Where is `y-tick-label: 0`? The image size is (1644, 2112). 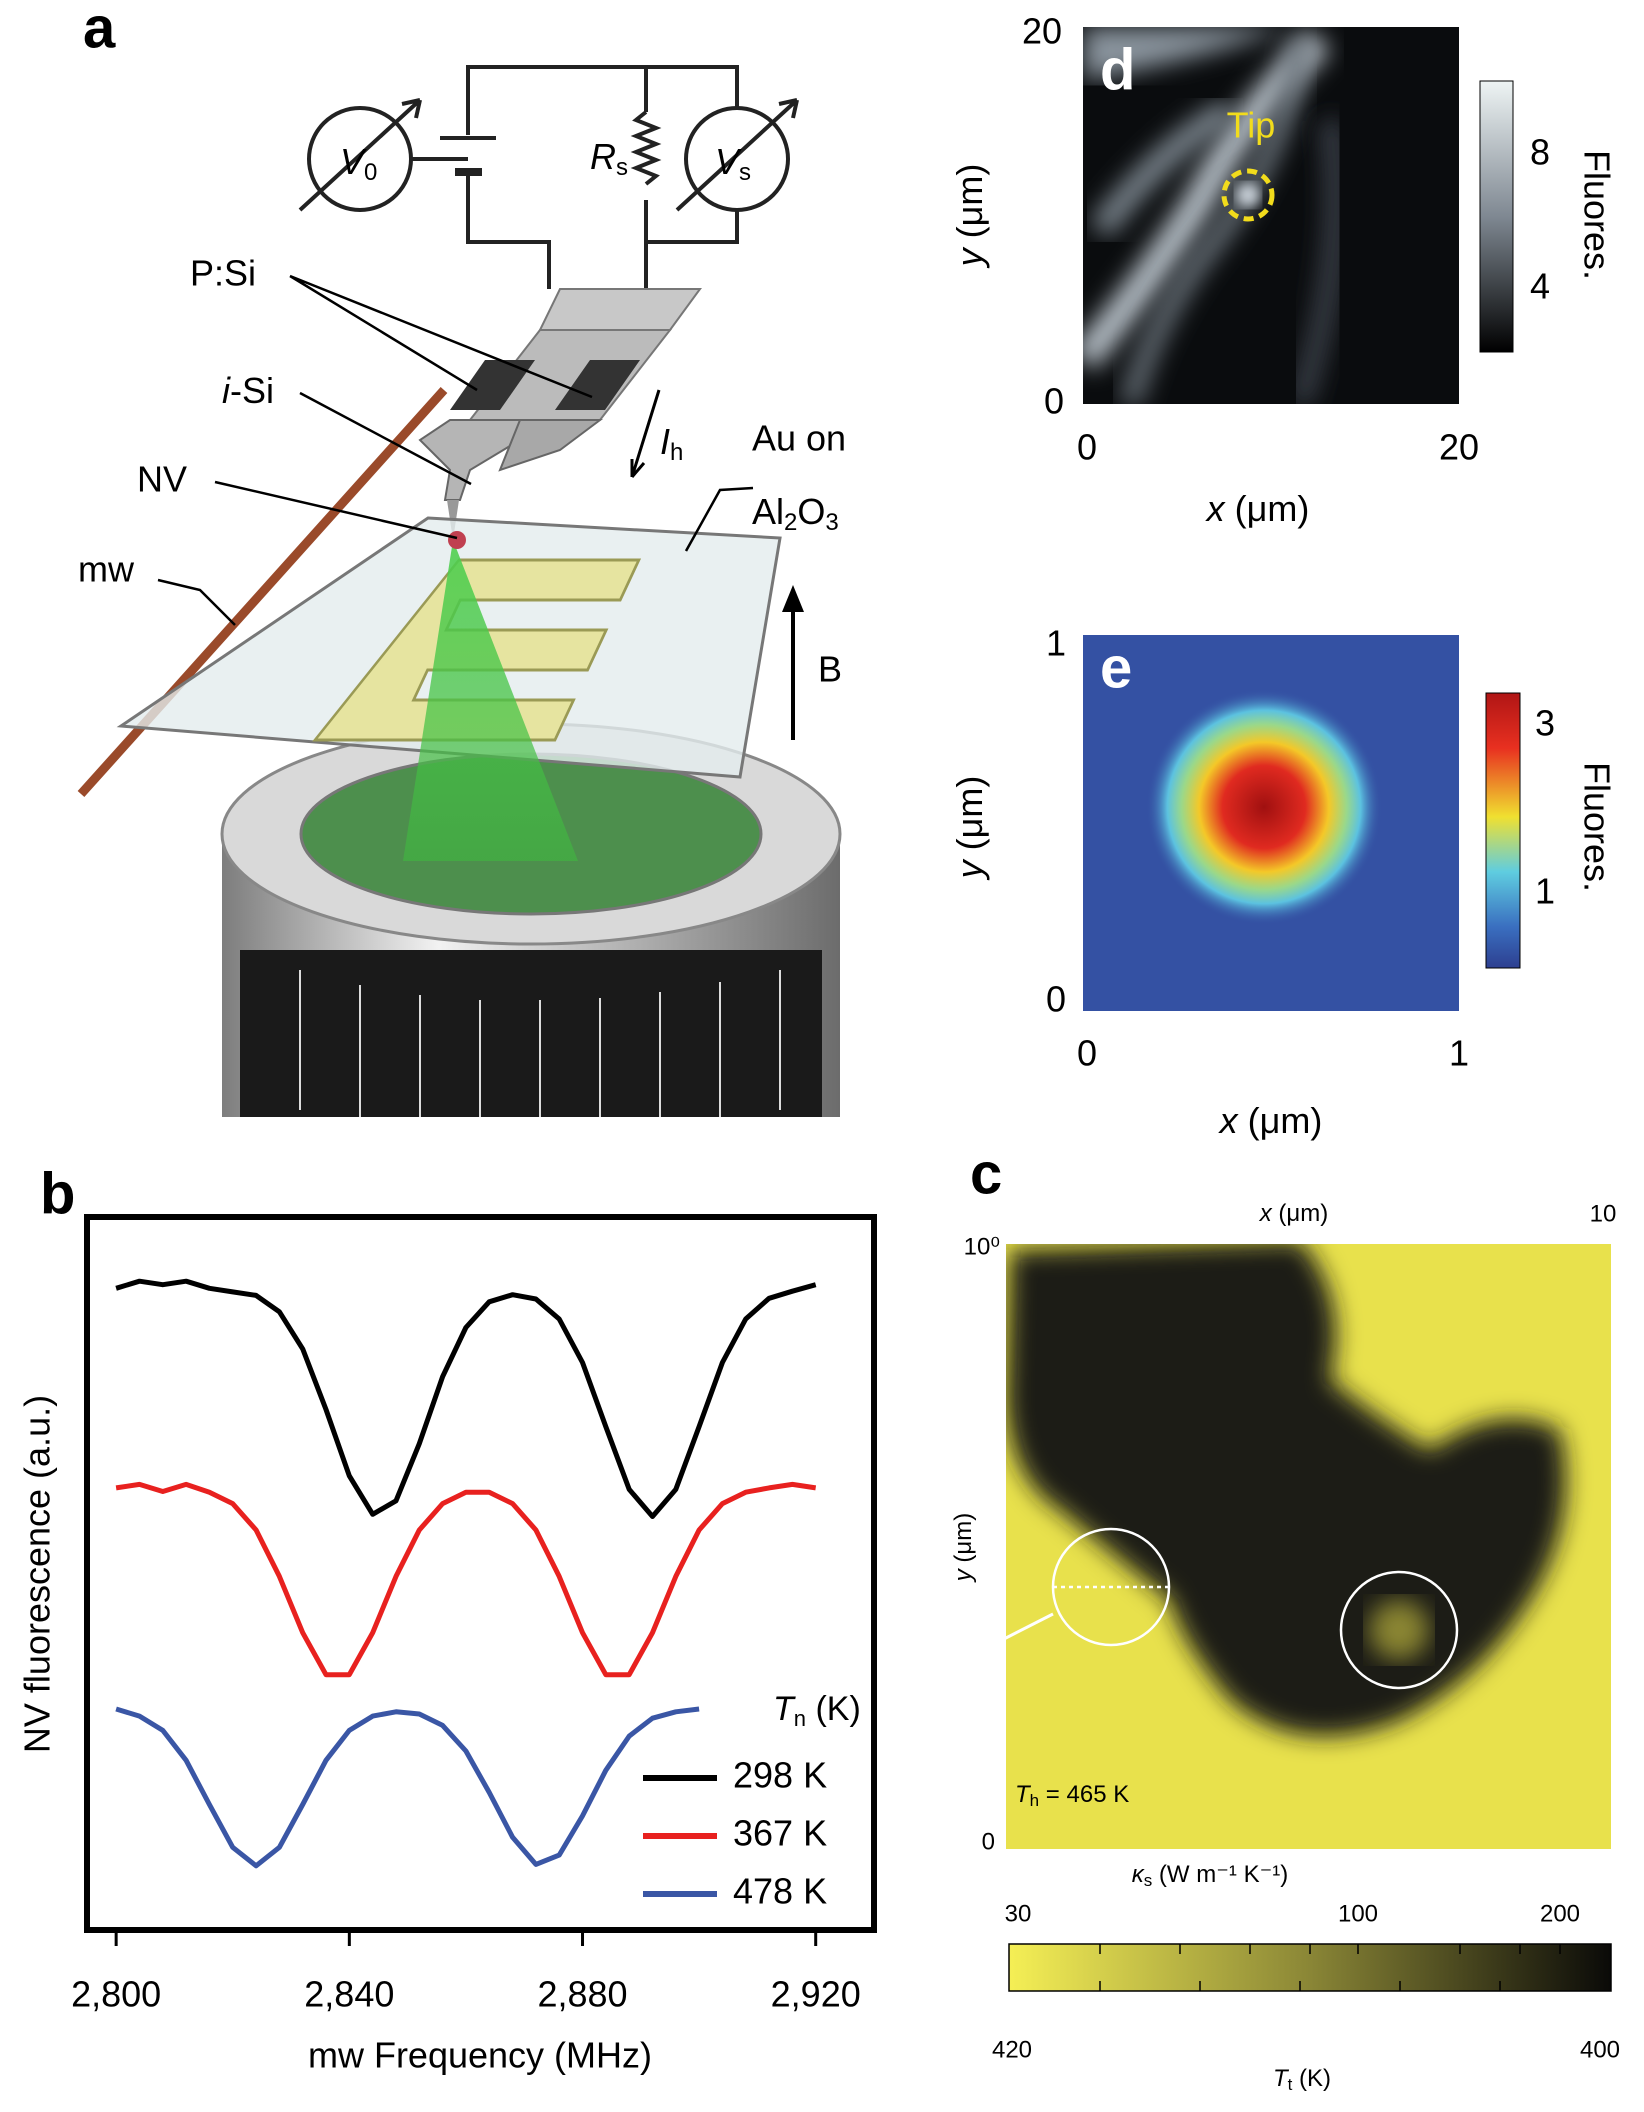
y-tick-label: 0 is located at coordinates (1054, 401).